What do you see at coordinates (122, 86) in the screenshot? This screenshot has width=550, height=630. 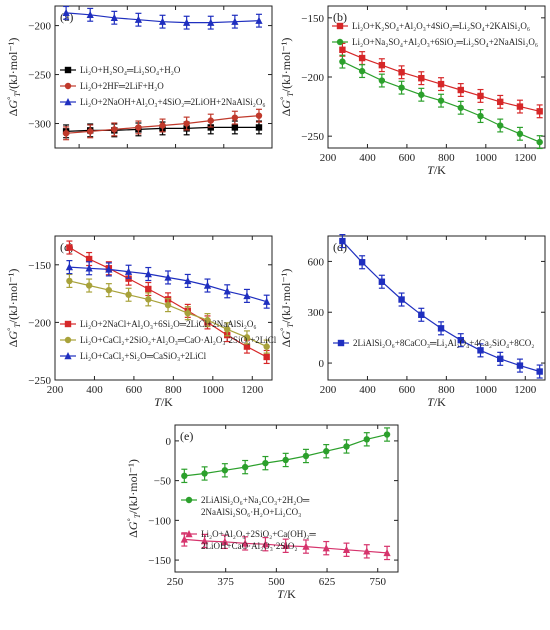 I see `legend-label: Li₂O+2HF═2LiF+H₂O` at bounding box center [122, 86].